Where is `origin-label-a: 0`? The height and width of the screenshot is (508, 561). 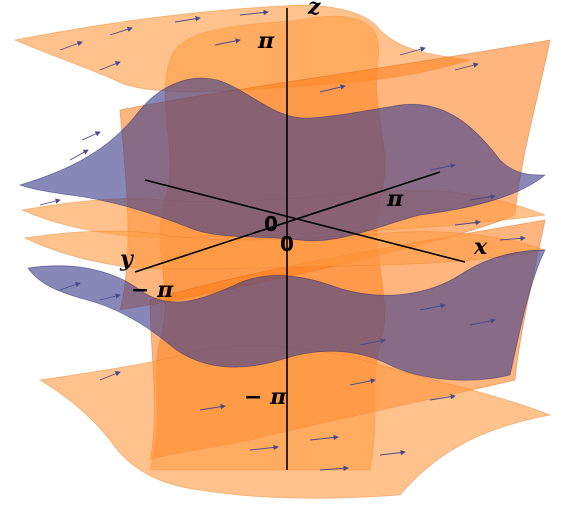
origin-label-a: 0 is located at coordinates (271, 224).